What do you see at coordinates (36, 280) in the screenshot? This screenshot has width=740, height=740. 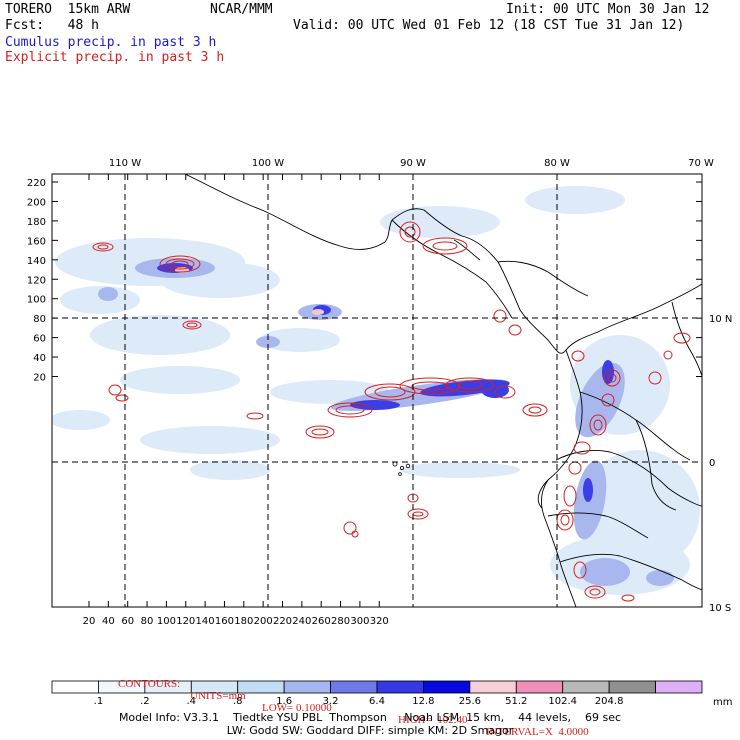 I see `y-tick-label: 120` at bounding box center [36, 280].